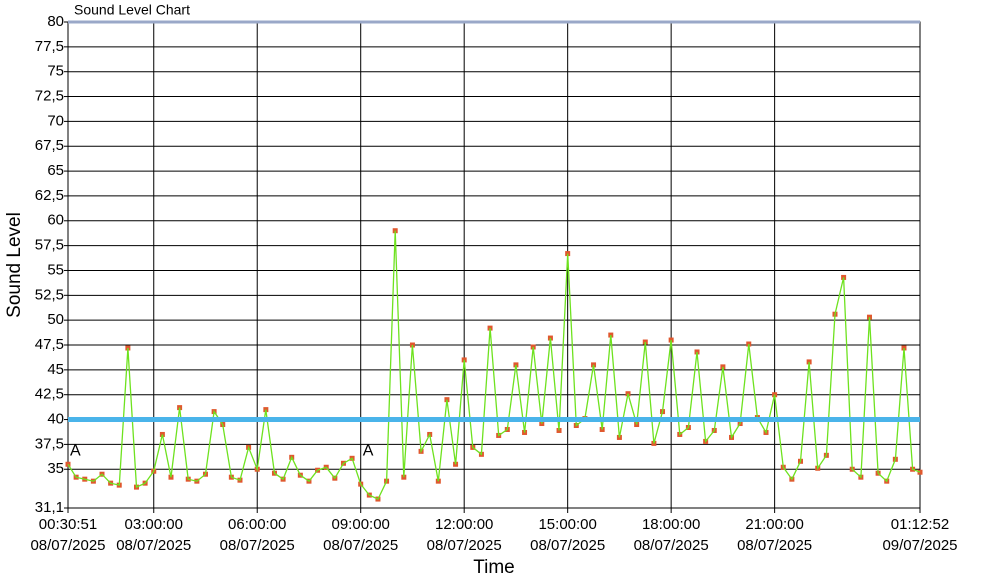 This screenshot has width=990, height=588. What do you see at coordinates (154, 524) in the screenshot?
I see `x-tick-label: 03:00:00` at bounding box center [154, 524].